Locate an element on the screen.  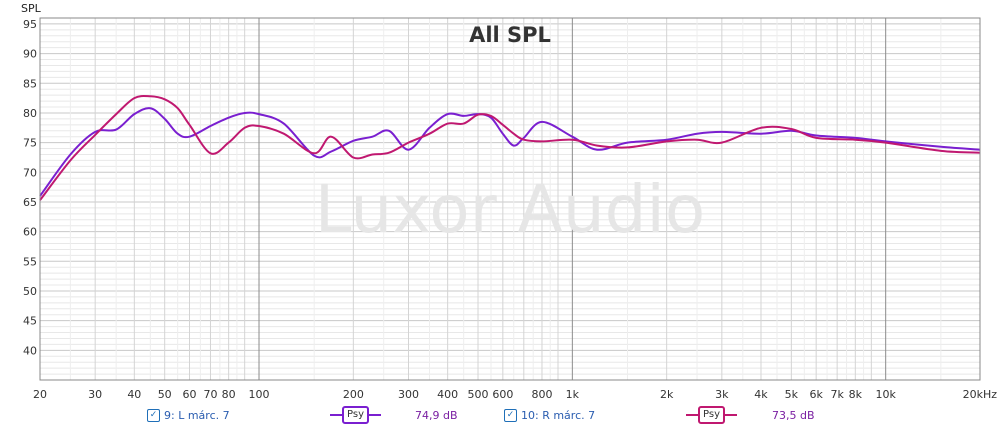
x-tick-label: 400 is located at coordinates (447, 394).